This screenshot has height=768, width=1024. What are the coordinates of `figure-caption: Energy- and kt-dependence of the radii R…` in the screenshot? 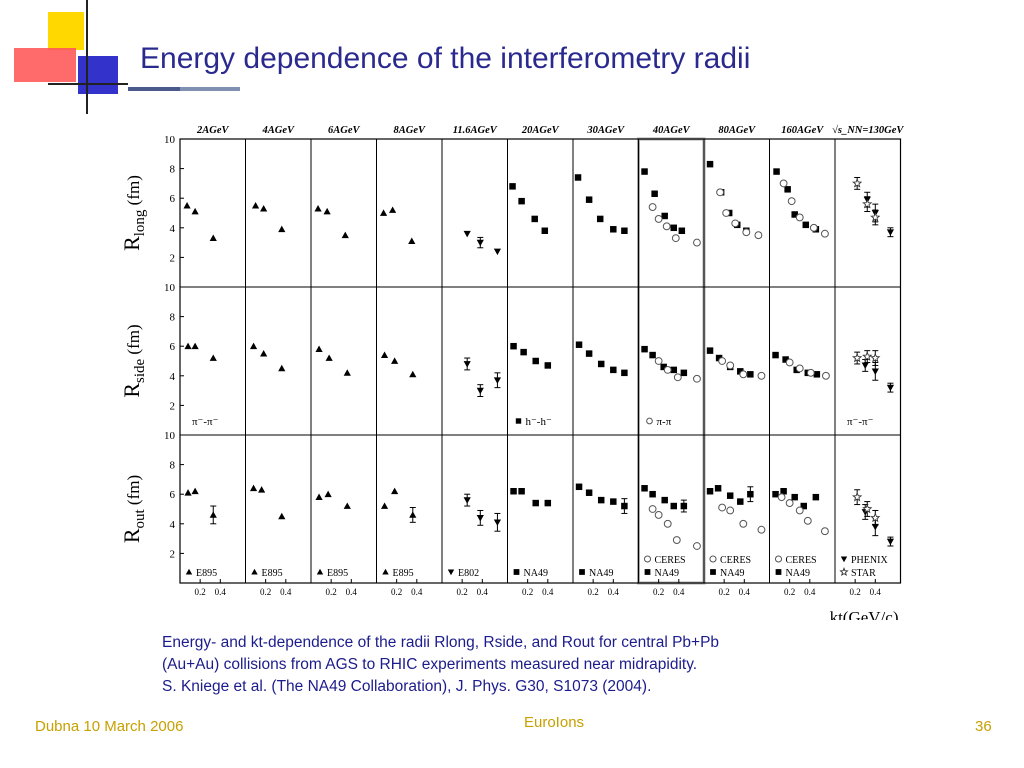 It's located at (552, 665).